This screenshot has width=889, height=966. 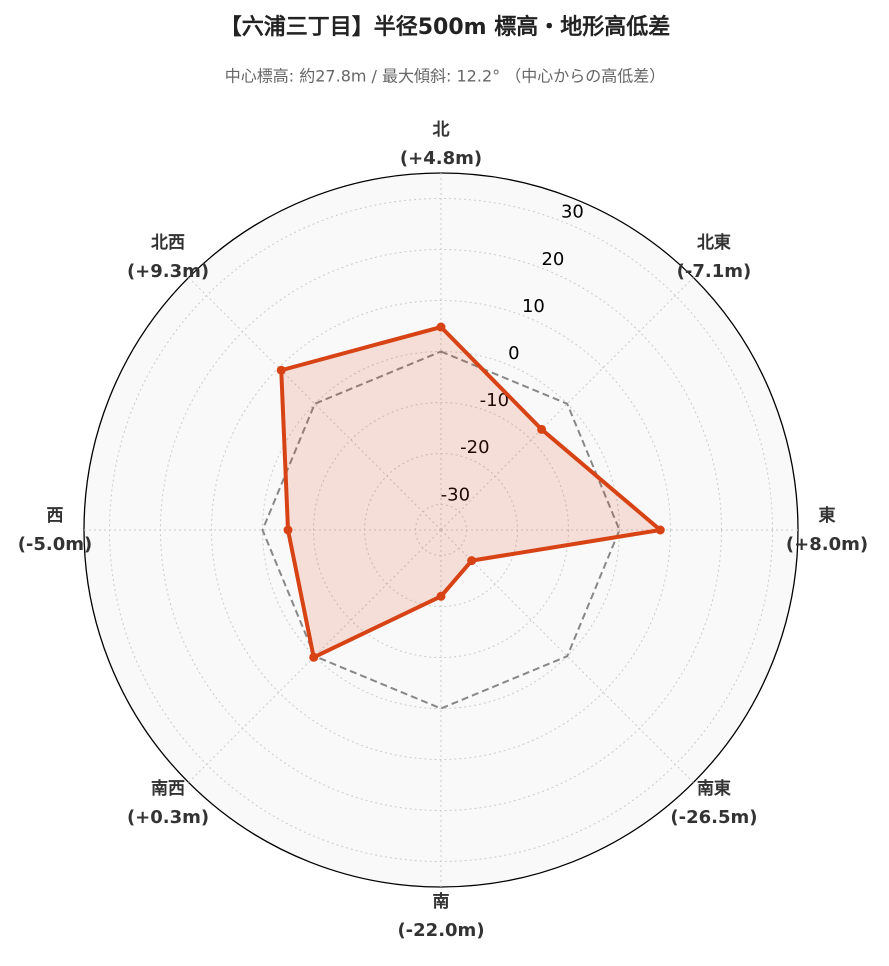 What do you see at coordinates (713, 817) in the screenshot?
I see `value-label: (-26.5m)` at bounding box center [713, 817].